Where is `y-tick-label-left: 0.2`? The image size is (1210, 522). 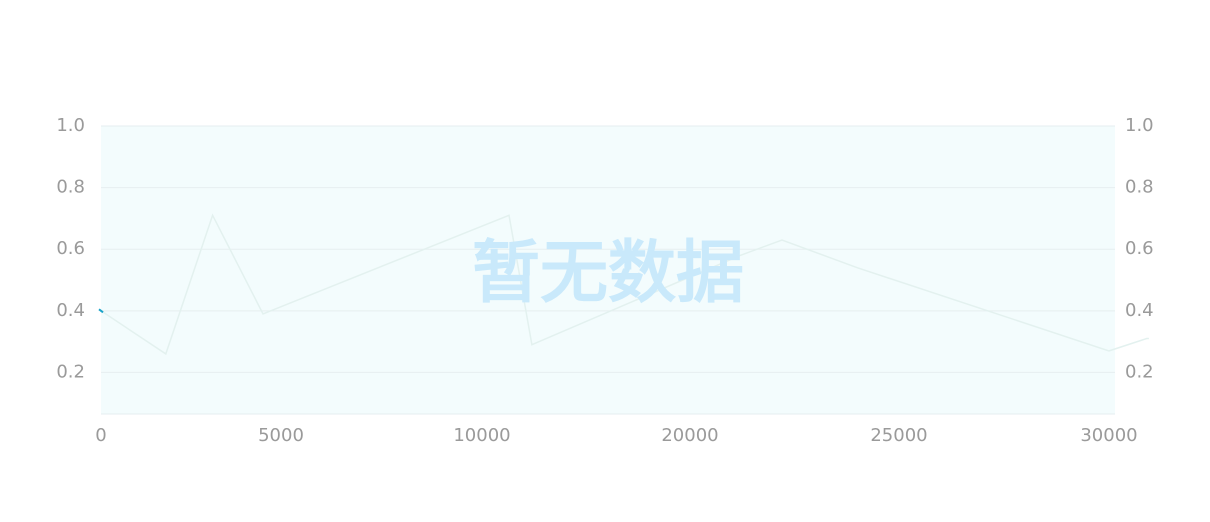
y-tick-label-left: 0.2 is located at coordinates (70, 371).